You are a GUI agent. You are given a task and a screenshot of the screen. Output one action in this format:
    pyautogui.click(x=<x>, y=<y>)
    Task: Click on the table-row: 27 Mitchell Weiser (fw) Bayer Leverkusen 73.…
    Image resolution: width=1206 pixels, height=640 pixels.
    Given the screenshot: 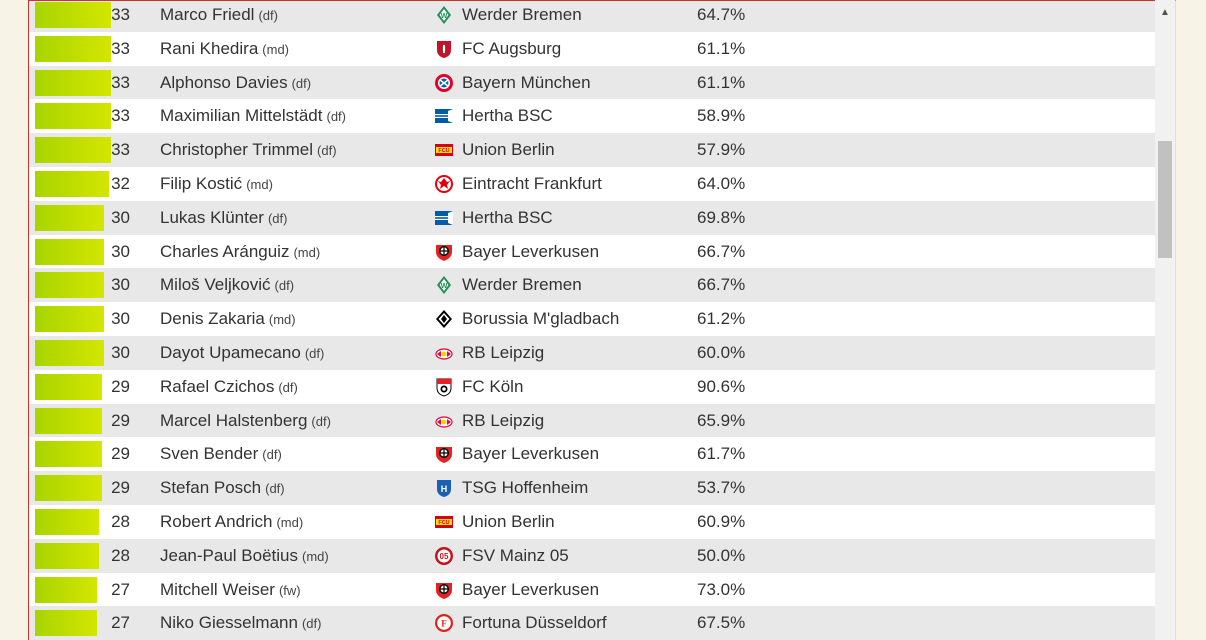 What is the action you would take?
    pyautogui.click(x=592, y=589)
    